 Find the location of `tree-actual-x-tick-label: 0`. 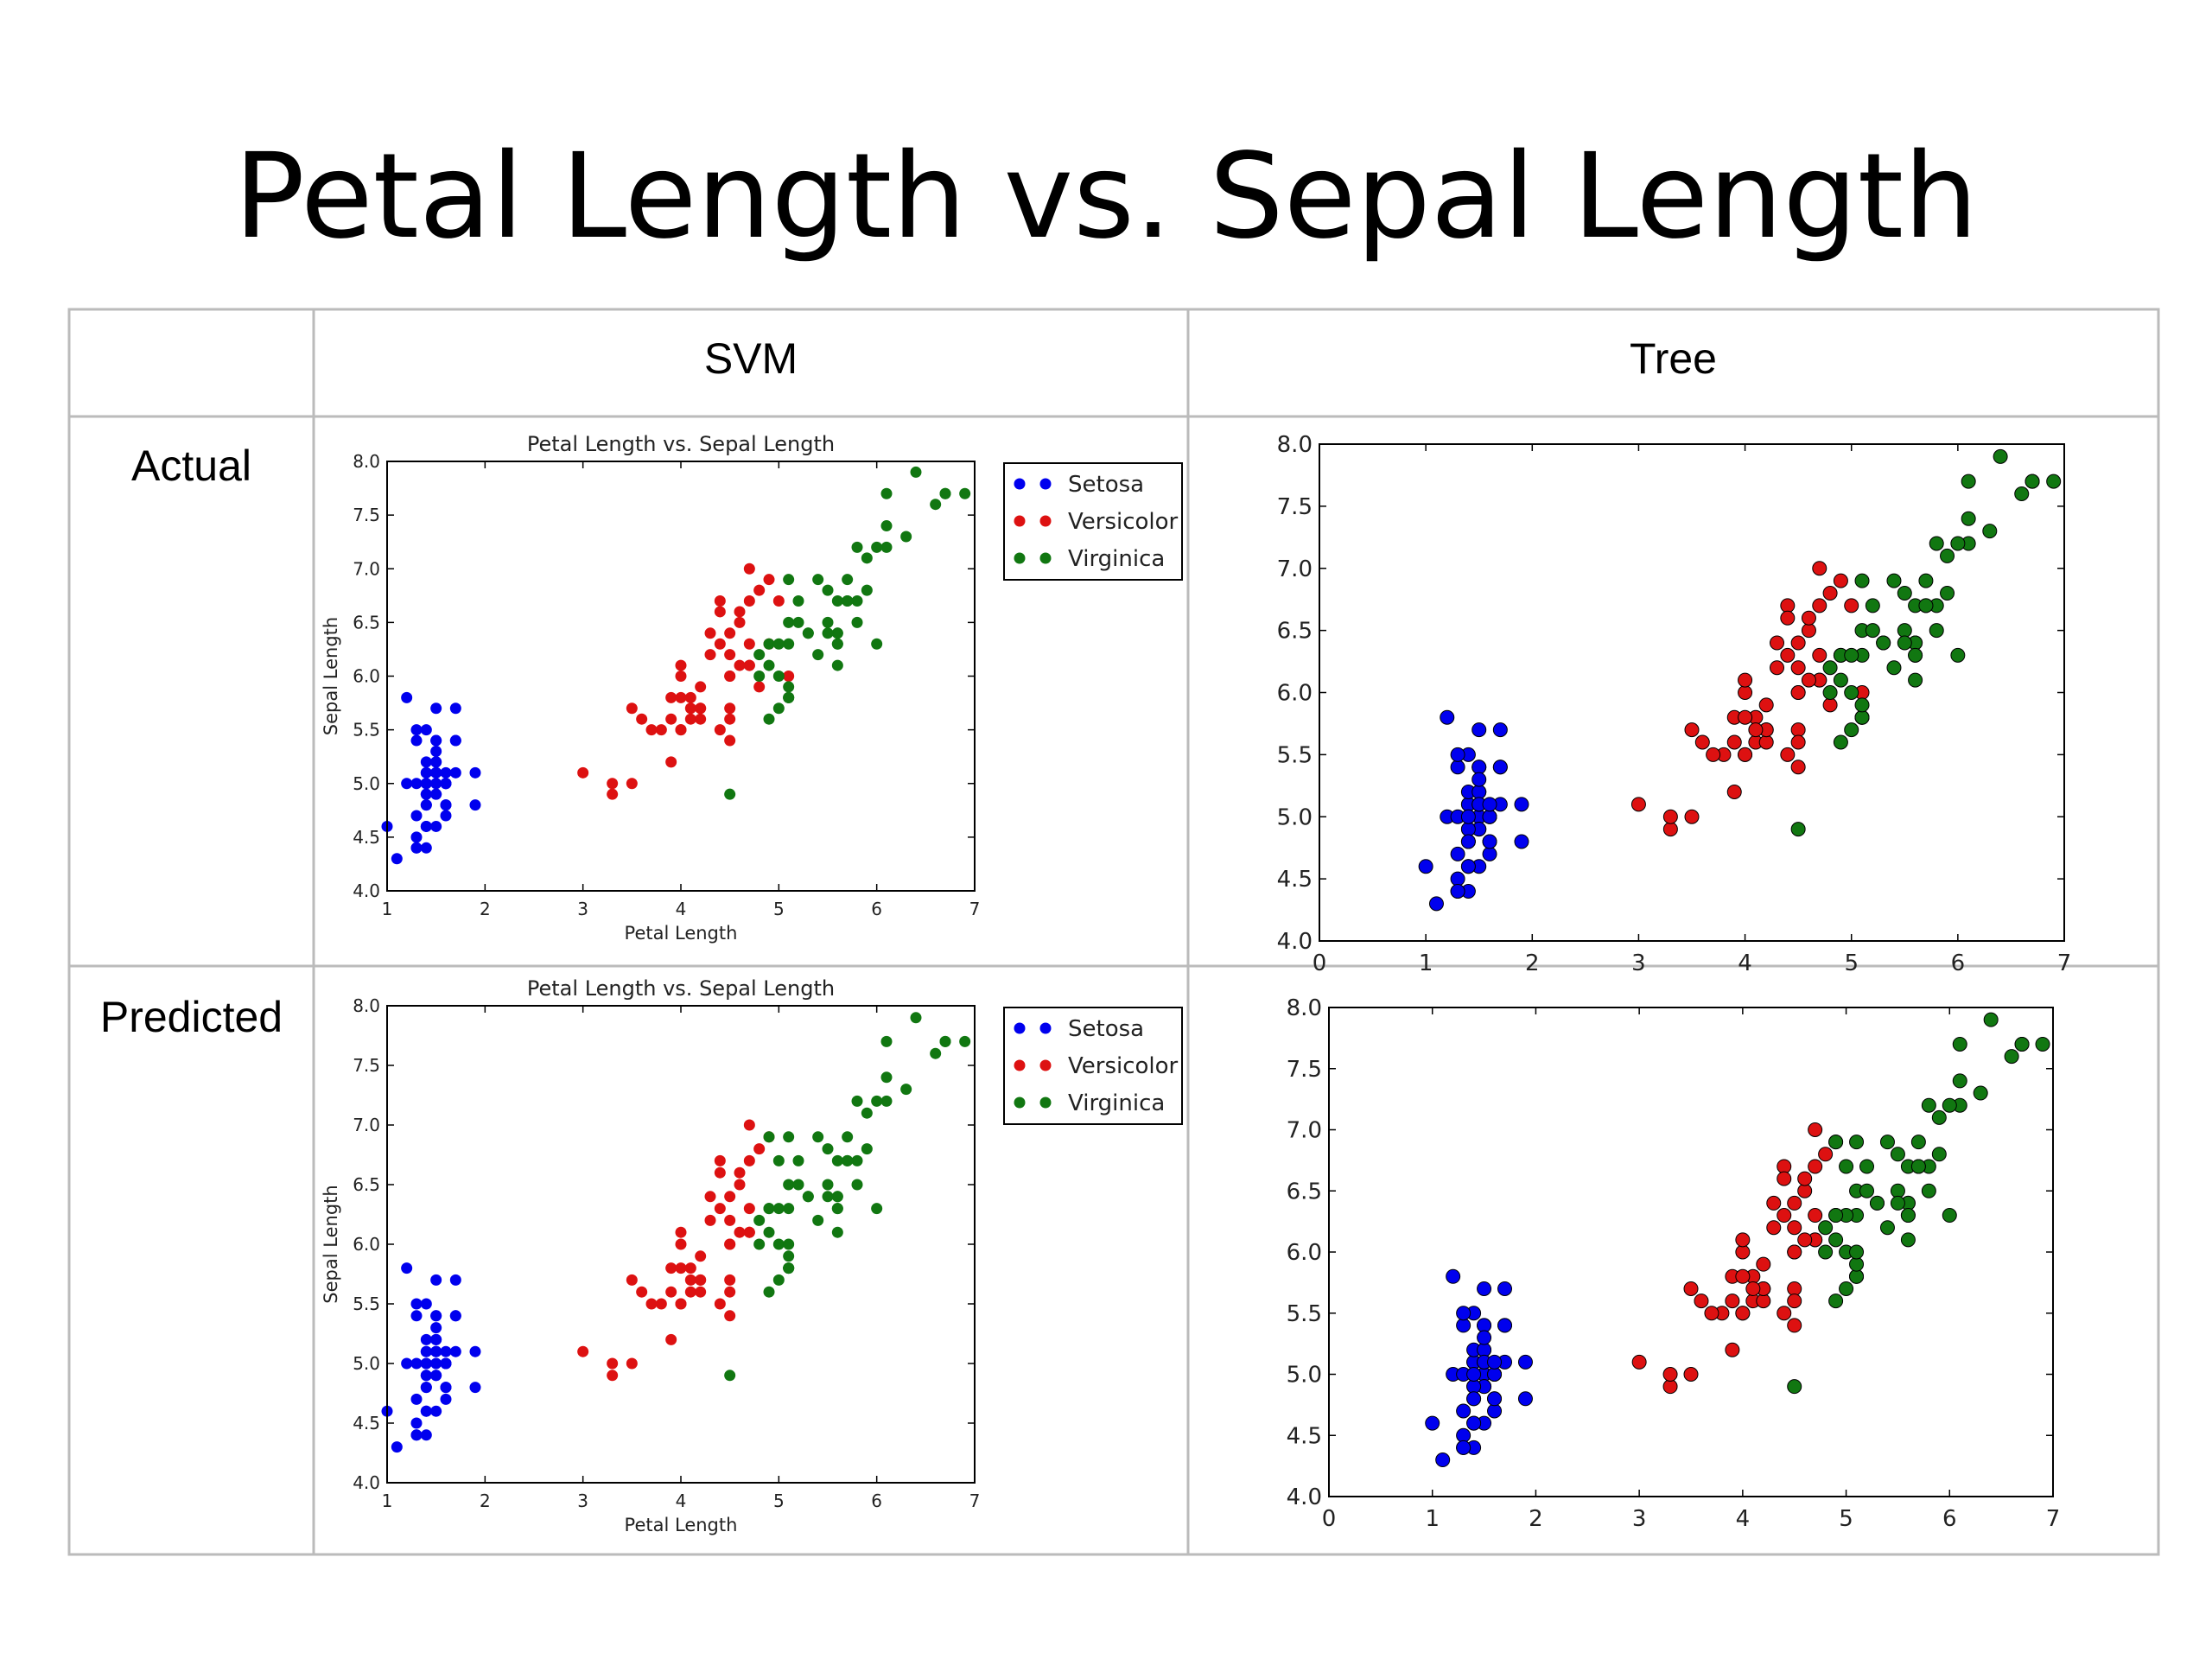

tree-actual-x-tick-label: 0 is located at coordinates (1320, 963).